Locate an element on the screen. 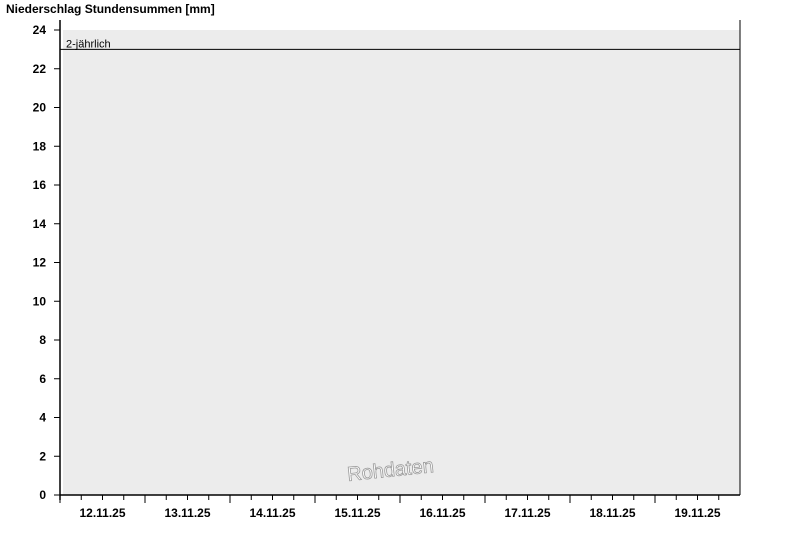  x-tick-label: 12.11.25 is located at coordinates (102, 513).